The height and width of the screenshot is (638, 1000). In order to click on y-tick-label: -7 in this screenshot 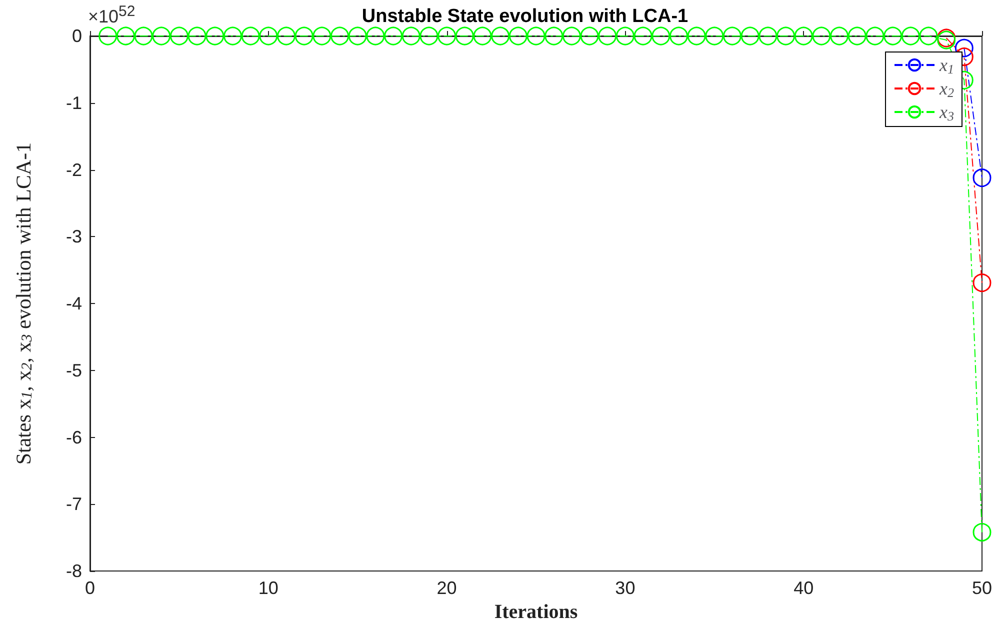, I will do `click(74, 504)`.